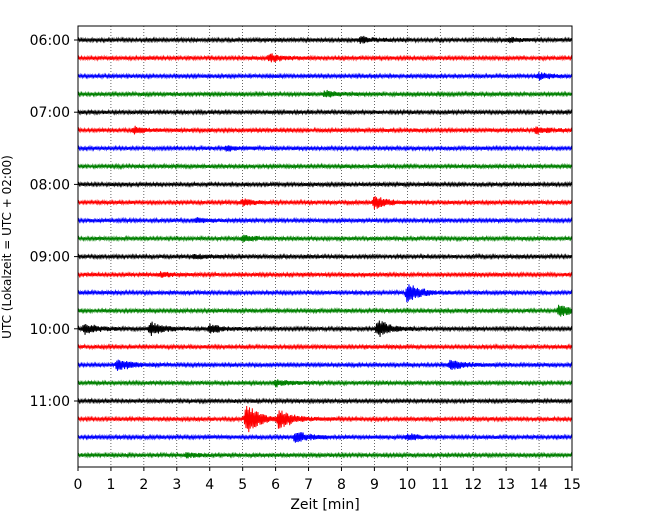 The height and width of the screenshot is (520, 650). I want to click on y-tick-label: 11:00, so click(50, 402).